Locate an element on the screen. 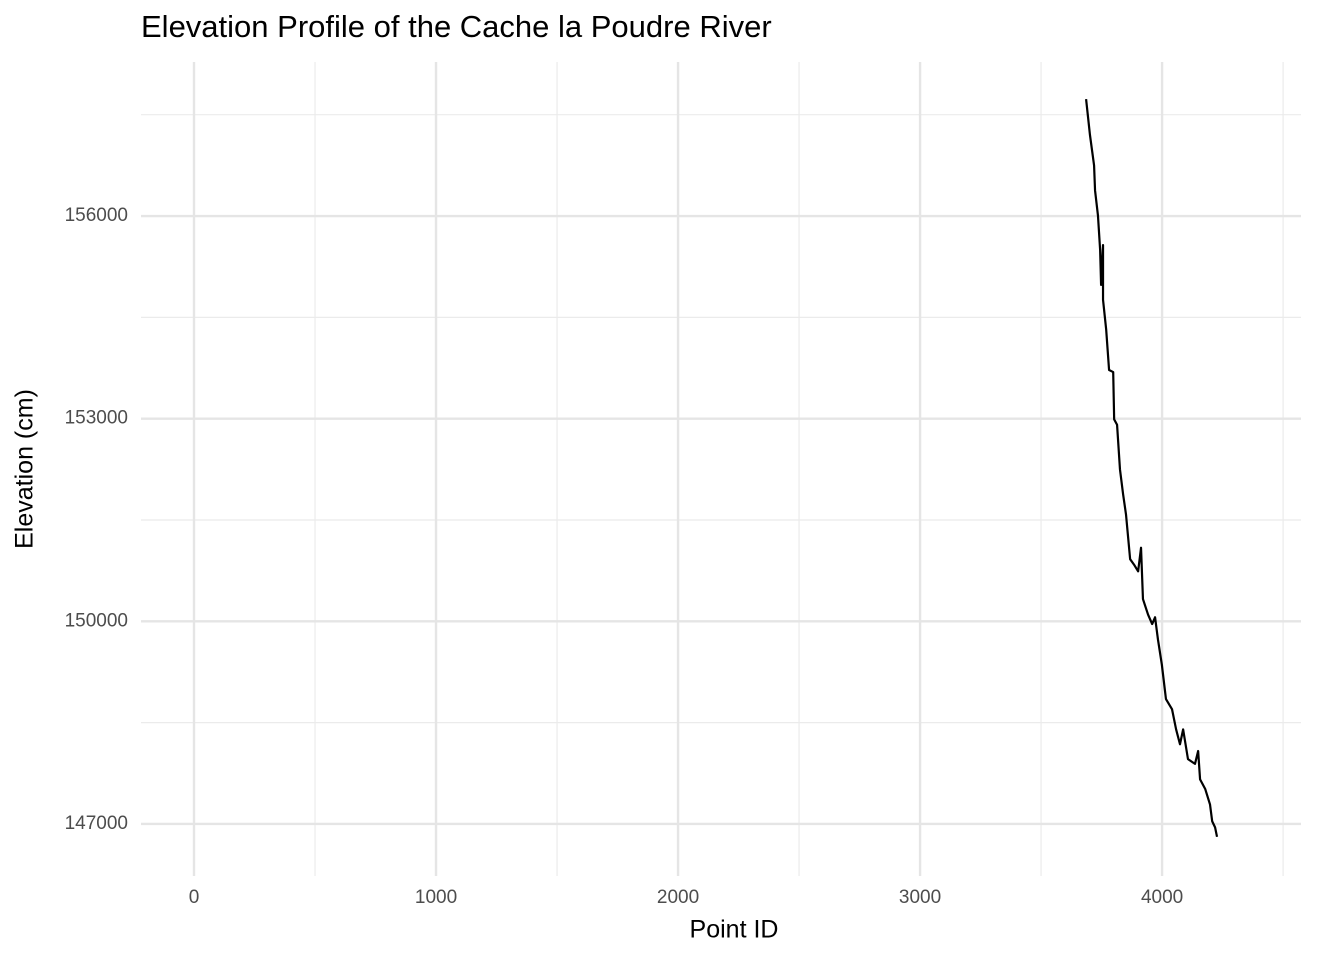 The image size is (1344, 960). x-axis-title: Point ID is located at coordinates (734, 930).